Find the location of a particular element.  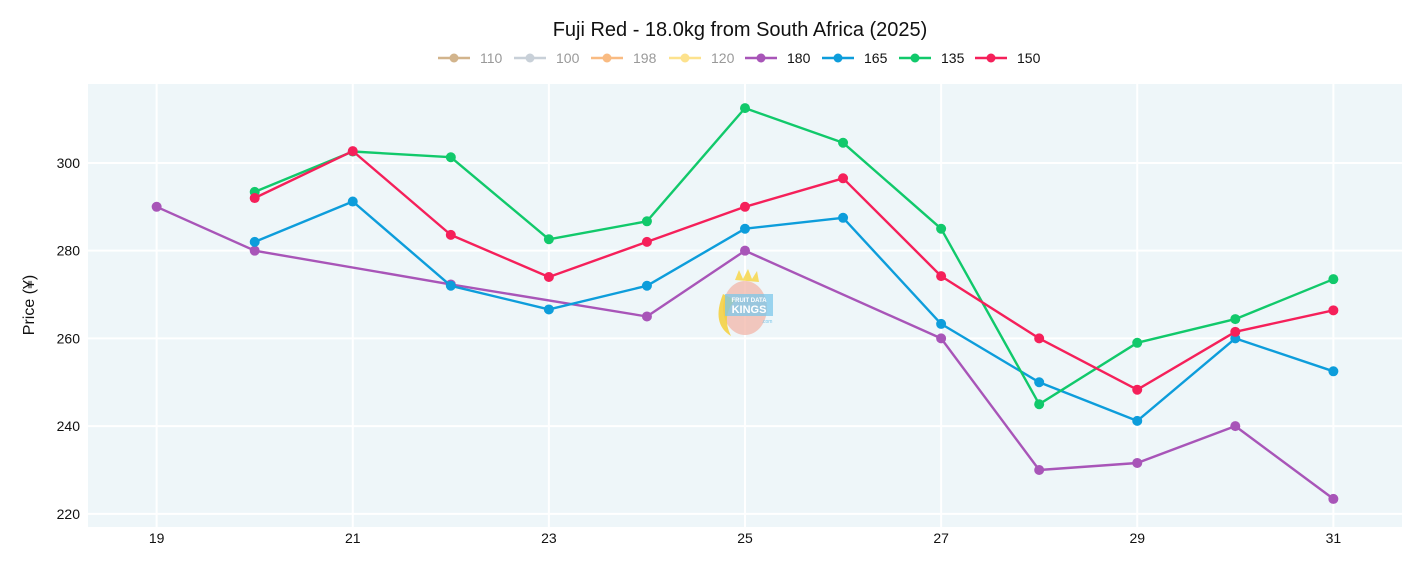

legend-item-120: 120 is located at coordinates (702, 58).